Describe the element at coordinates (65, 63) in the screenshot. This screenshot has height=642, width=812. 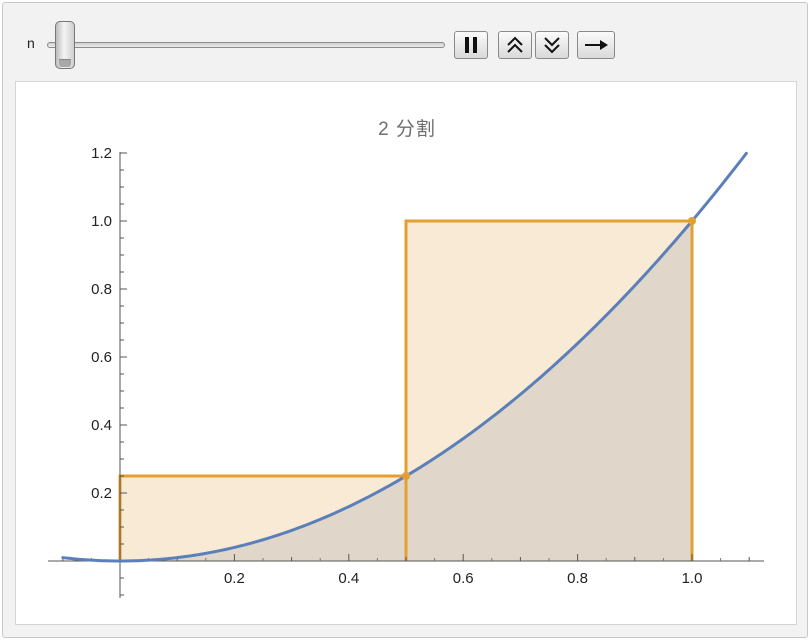
I see `slider-grip` at that location.